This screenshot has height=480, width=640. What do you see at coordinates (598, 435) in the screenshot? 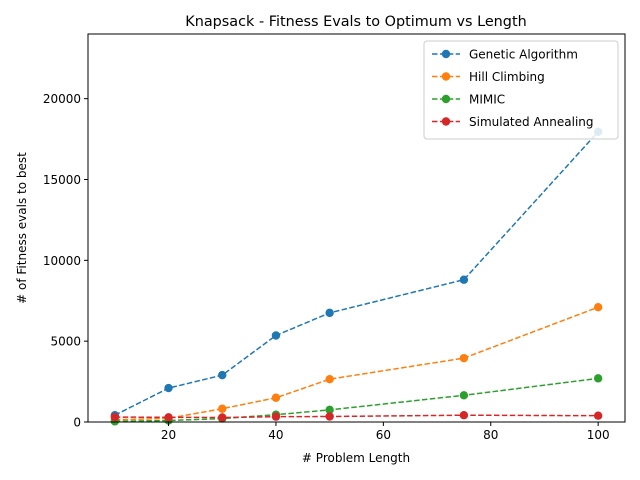
I see `x-tick-label: 100` at bounding box center [598, 435].